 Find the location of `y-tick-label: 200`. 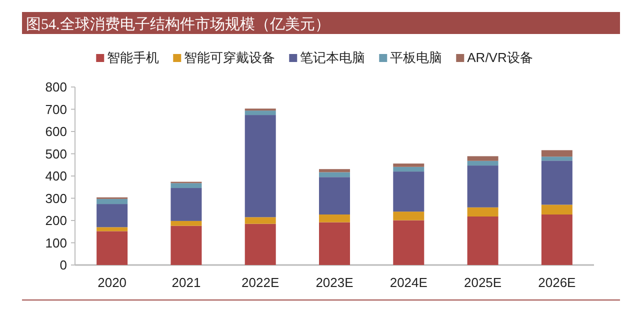

y-tick-label: 200 is located at coordinates (56, 220).